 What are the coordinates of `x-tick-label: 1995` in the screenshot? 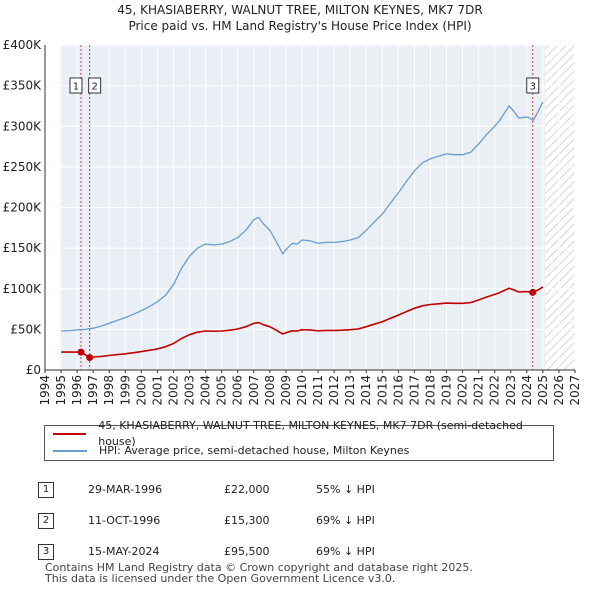 It's located at (61, 390).